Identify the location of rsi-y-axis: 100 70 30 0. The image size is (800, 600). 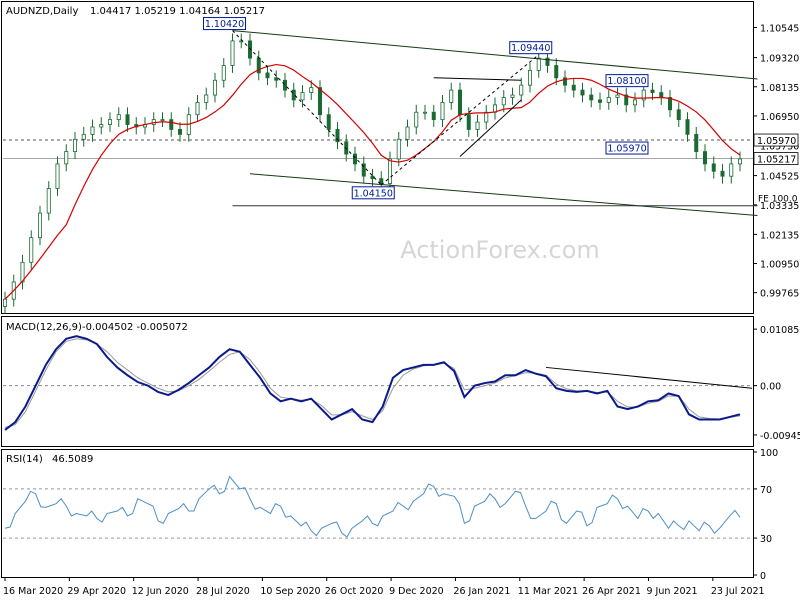
(765, 515).